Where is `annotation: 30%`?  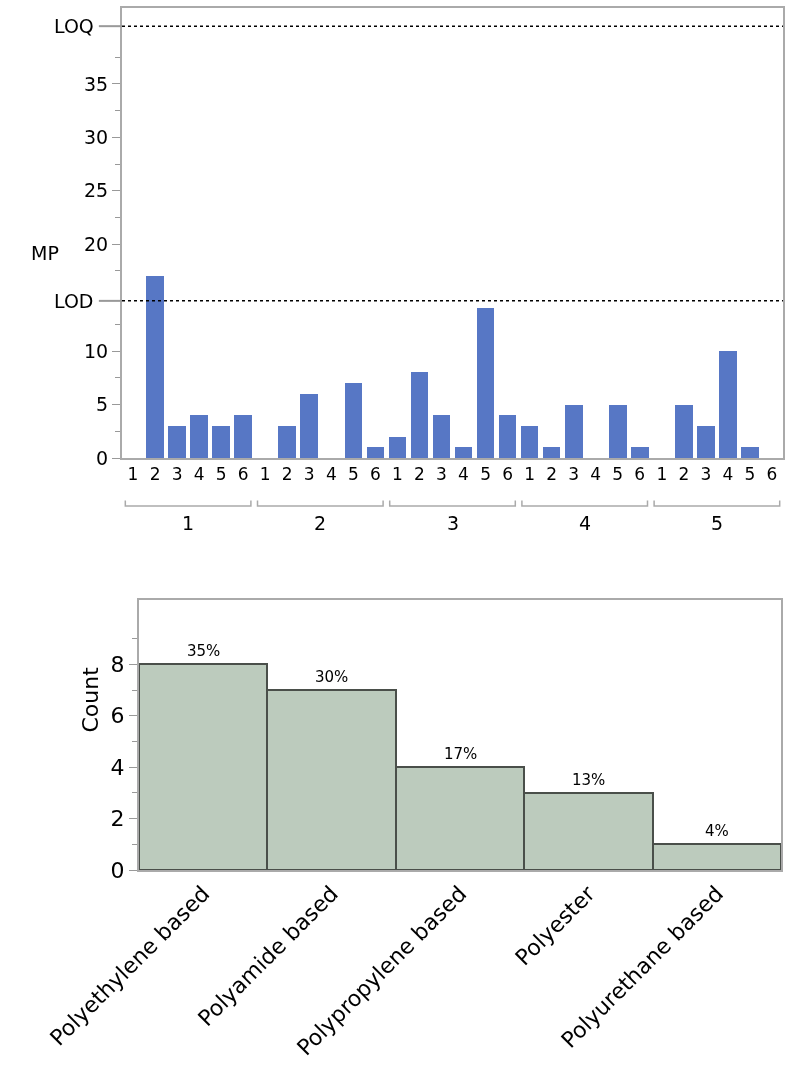
annotation: 30% is located at coordinates (332, 677).